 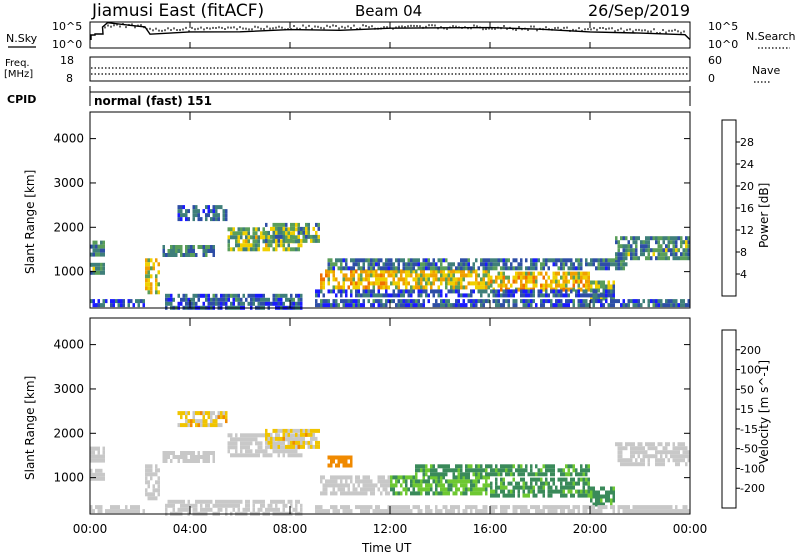 I want to click on y-tick-label: 1000, so click(x=68, y=478).